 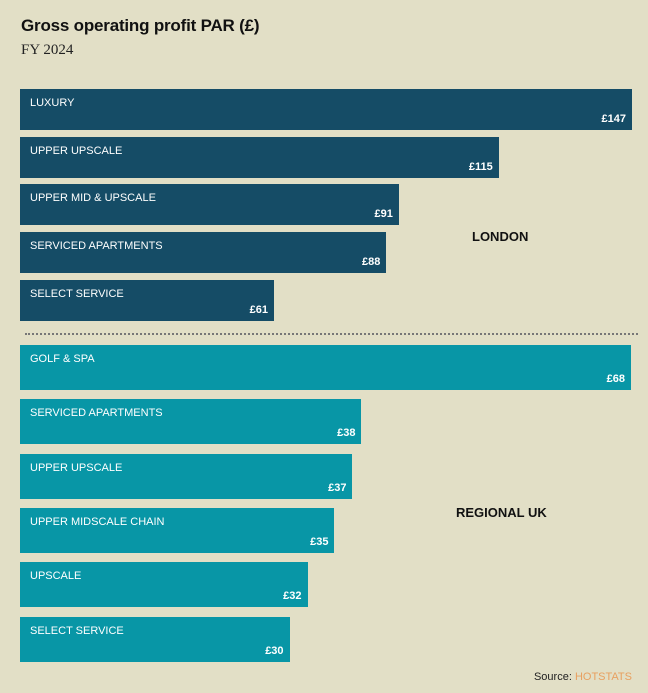 What do you see at coordinates (203, 253) in the screenshot?
I see `bar: SERVICED APARTMENTS £88` at bounding box center [203, 253].